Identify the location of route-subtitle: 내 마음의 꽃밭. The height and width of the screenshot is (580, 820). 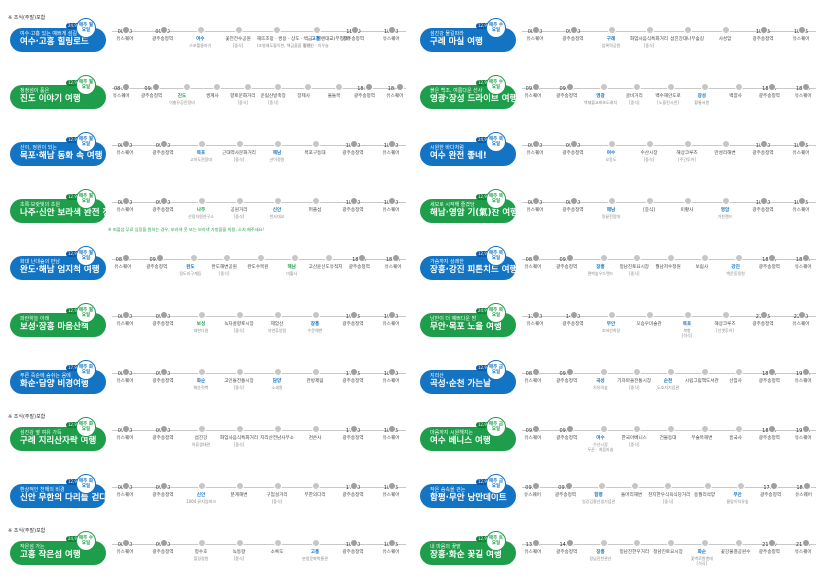
(445, 547).